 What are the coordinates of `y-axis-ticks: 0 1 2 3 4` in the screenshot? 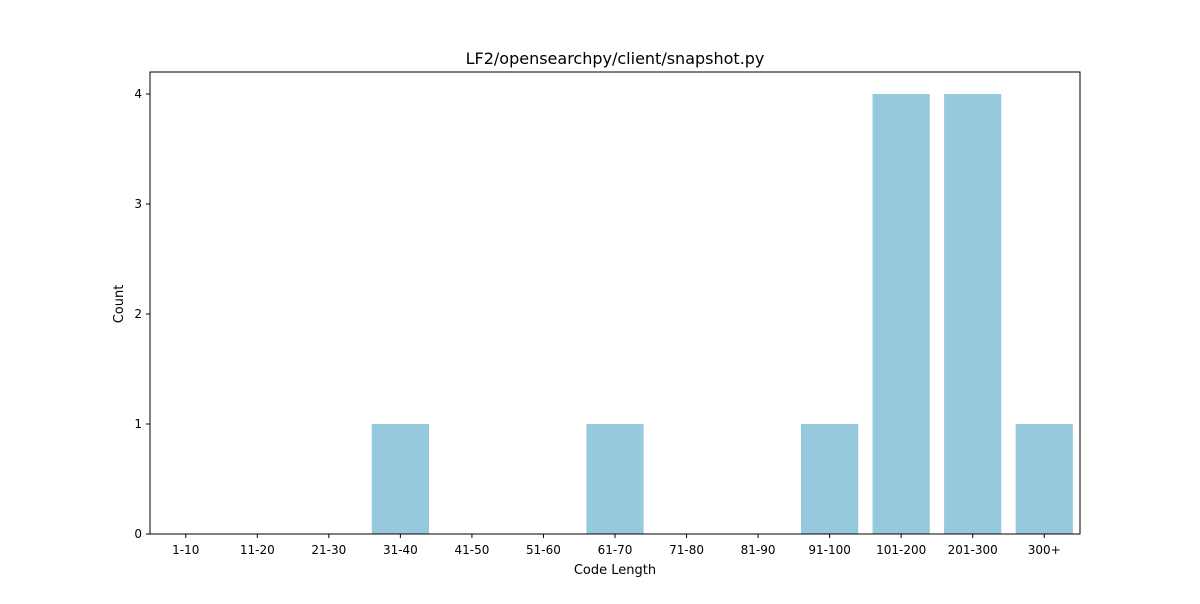 It's located at (142, 314).